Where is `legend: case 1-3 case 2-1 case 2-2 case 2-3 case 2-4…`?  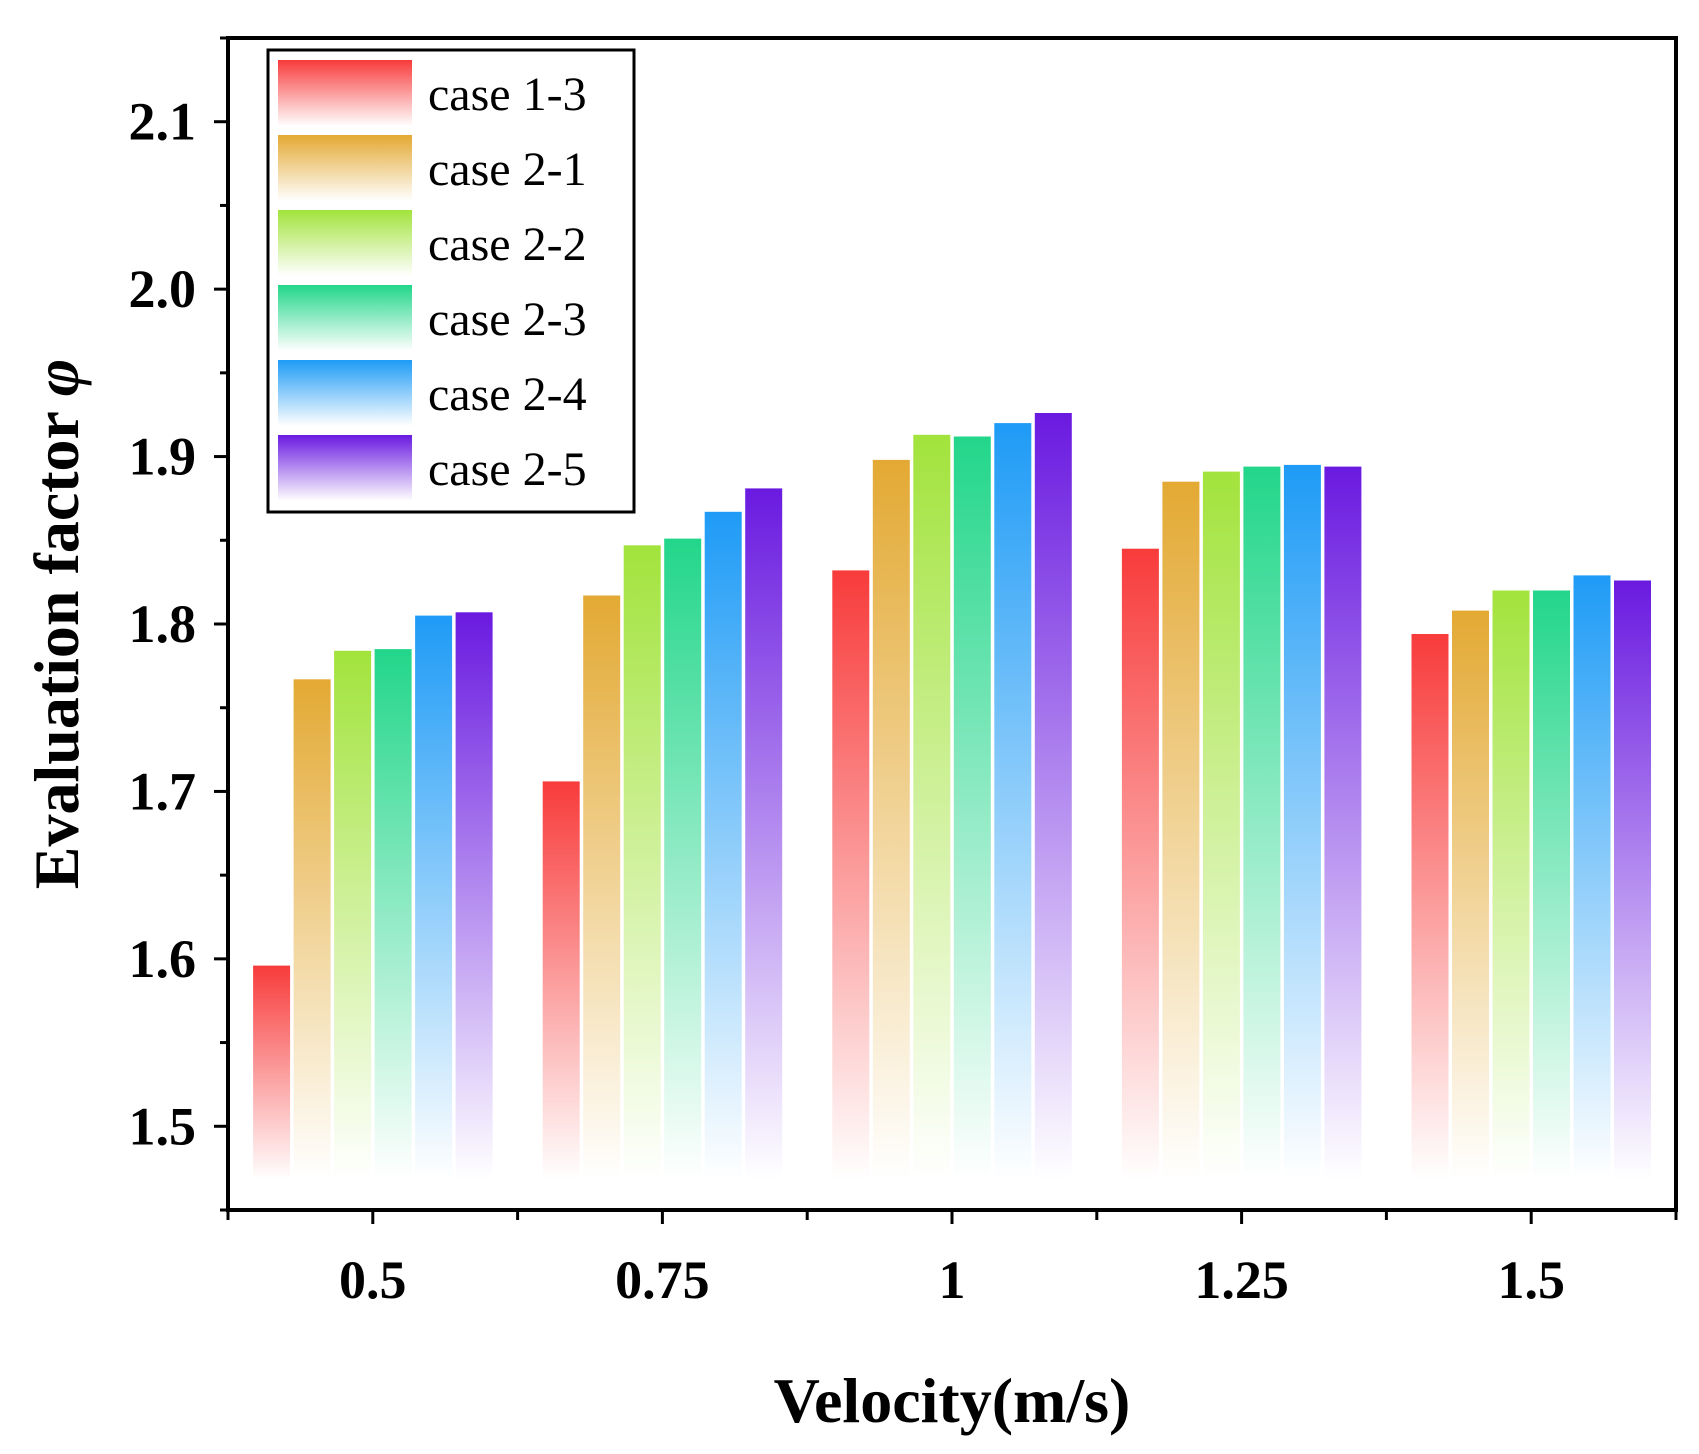
legend: case 1-3 case 2-1 case 2-2 case 2-3 case 2-4… is located at coordinates (451, 281).